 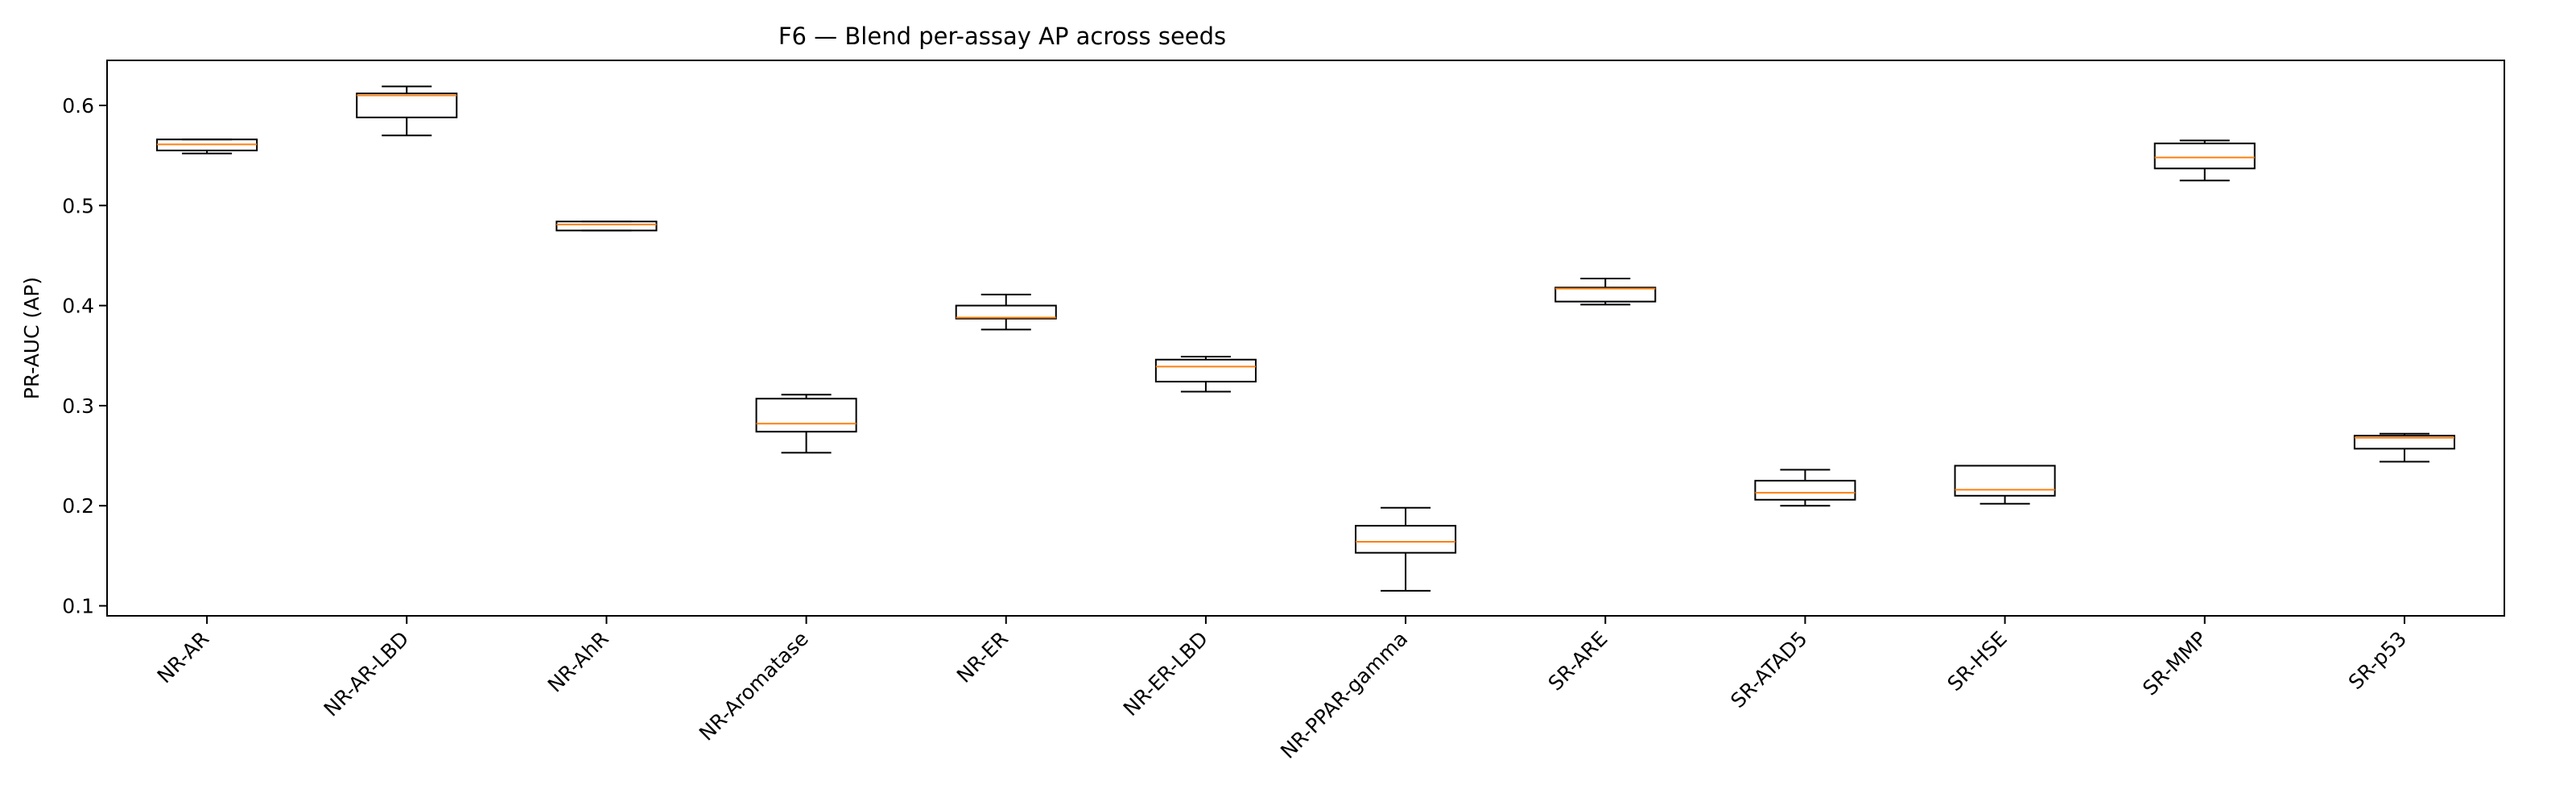 I want to click on y-tick-label: 0.6, so click(x=78, y=106).